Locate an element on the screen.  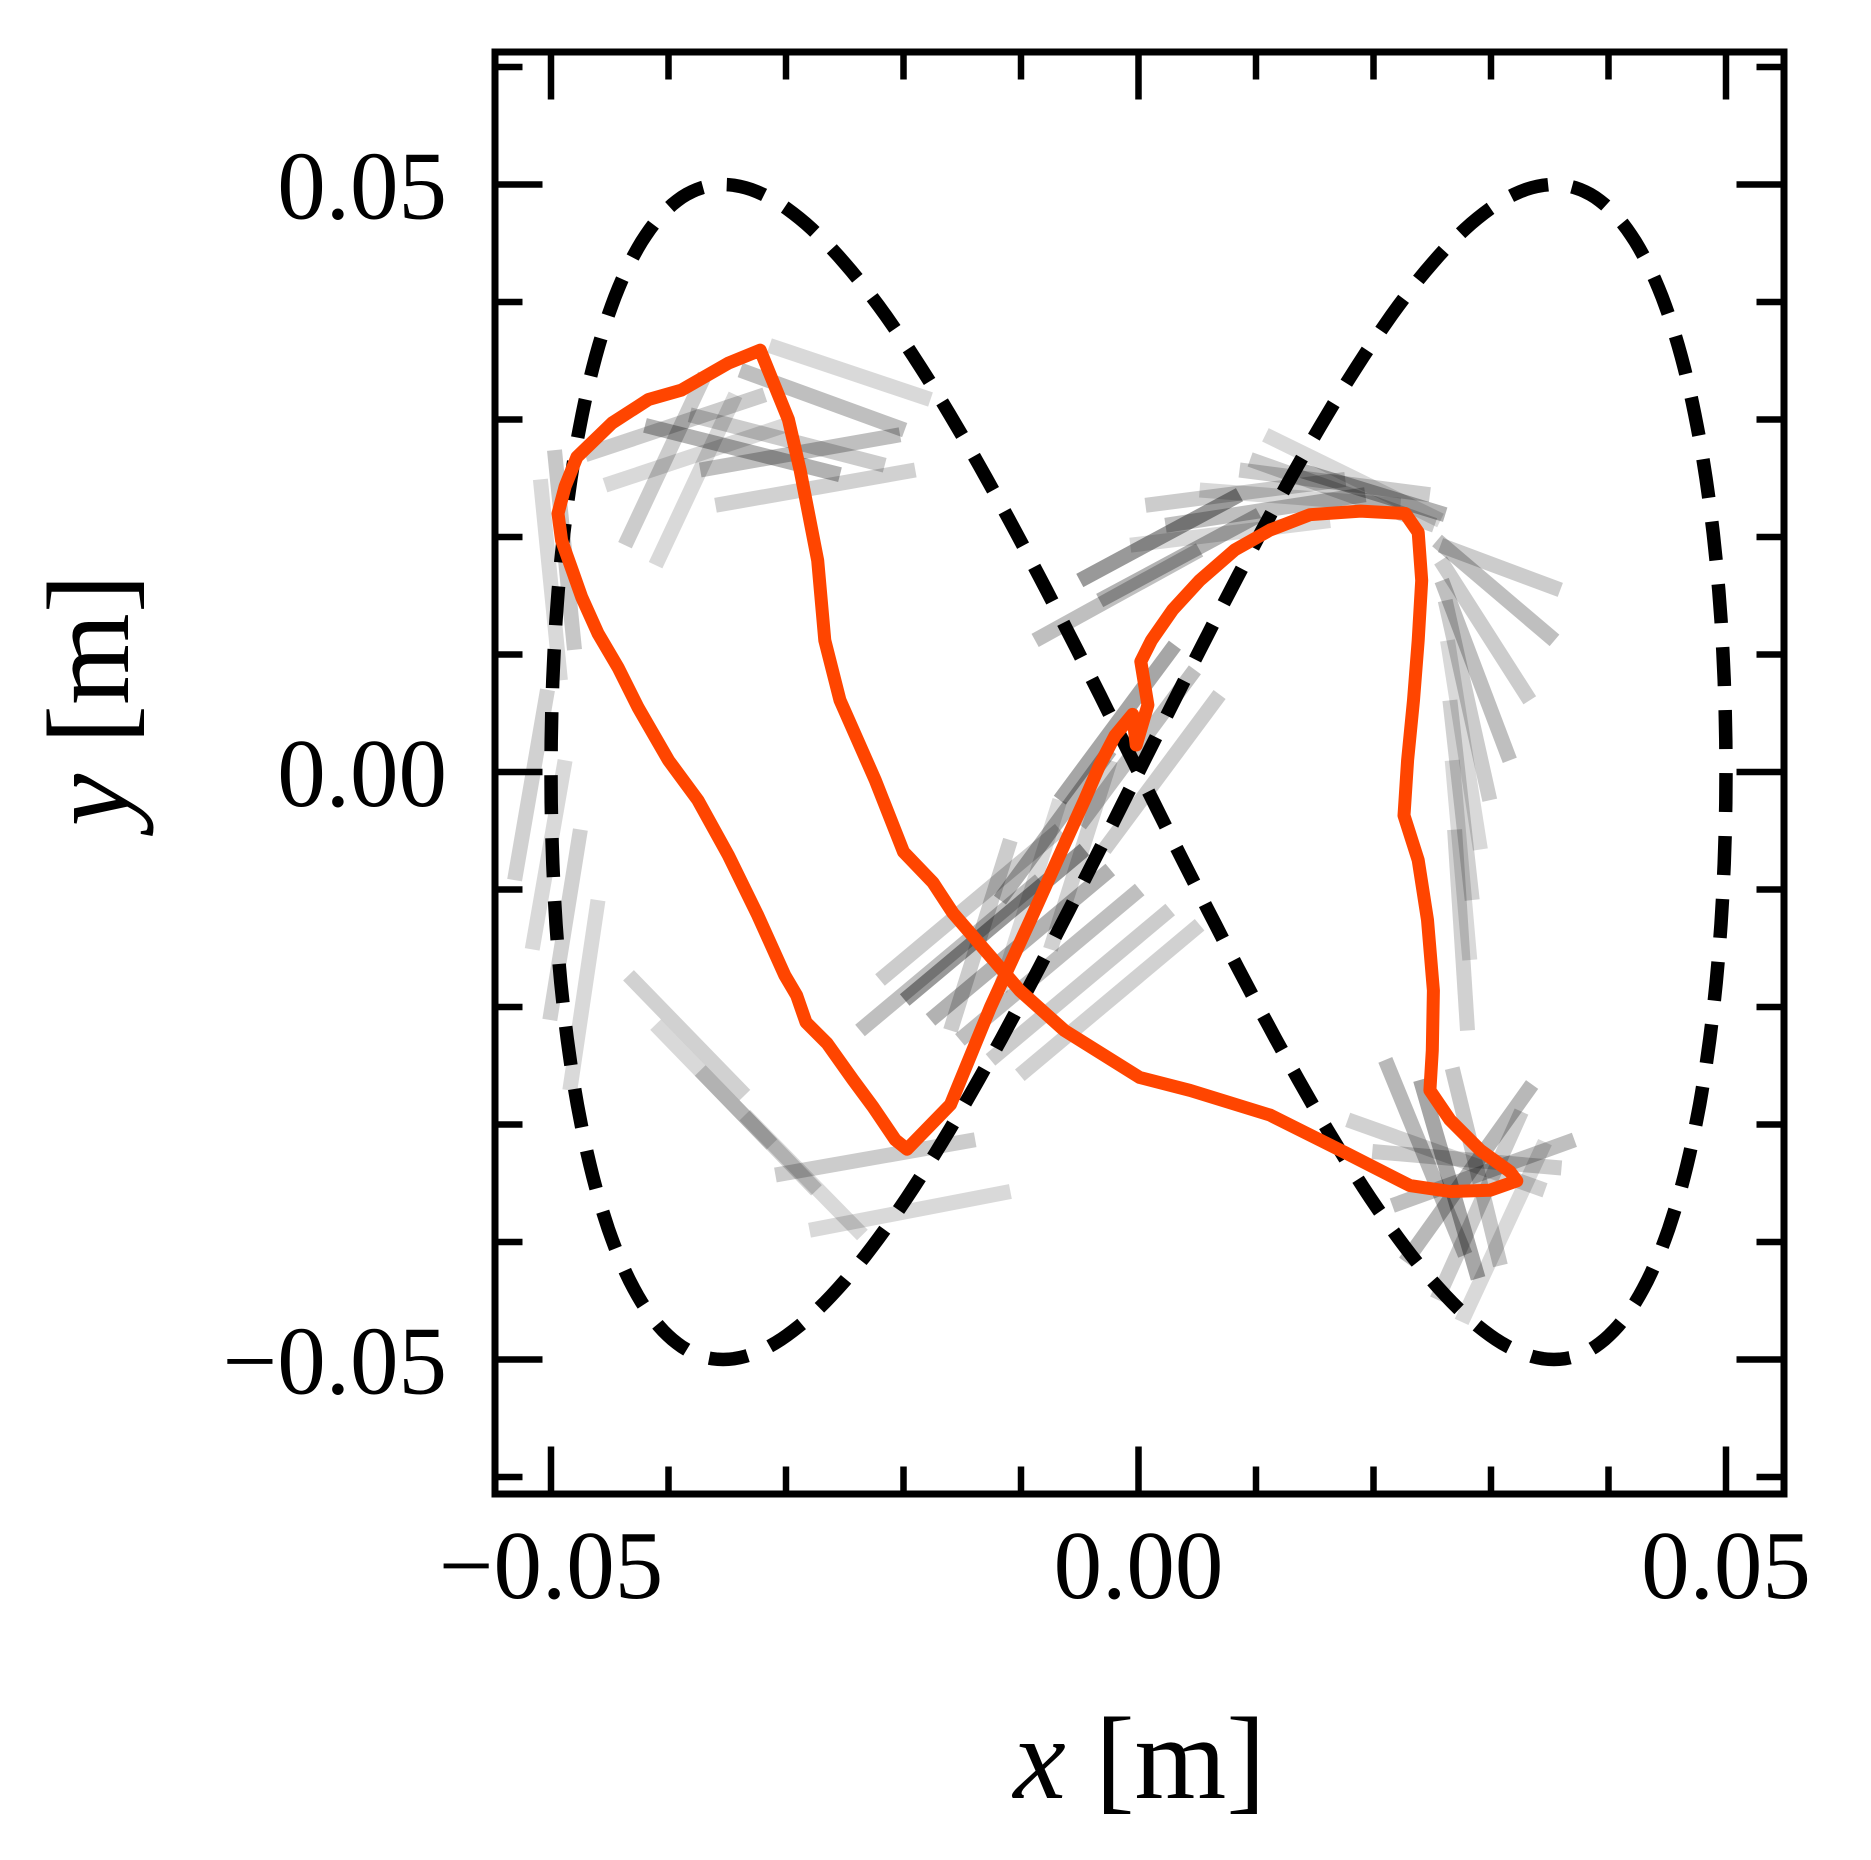
x-axis-label: x [m] is located at coordinates (1138, 1758).